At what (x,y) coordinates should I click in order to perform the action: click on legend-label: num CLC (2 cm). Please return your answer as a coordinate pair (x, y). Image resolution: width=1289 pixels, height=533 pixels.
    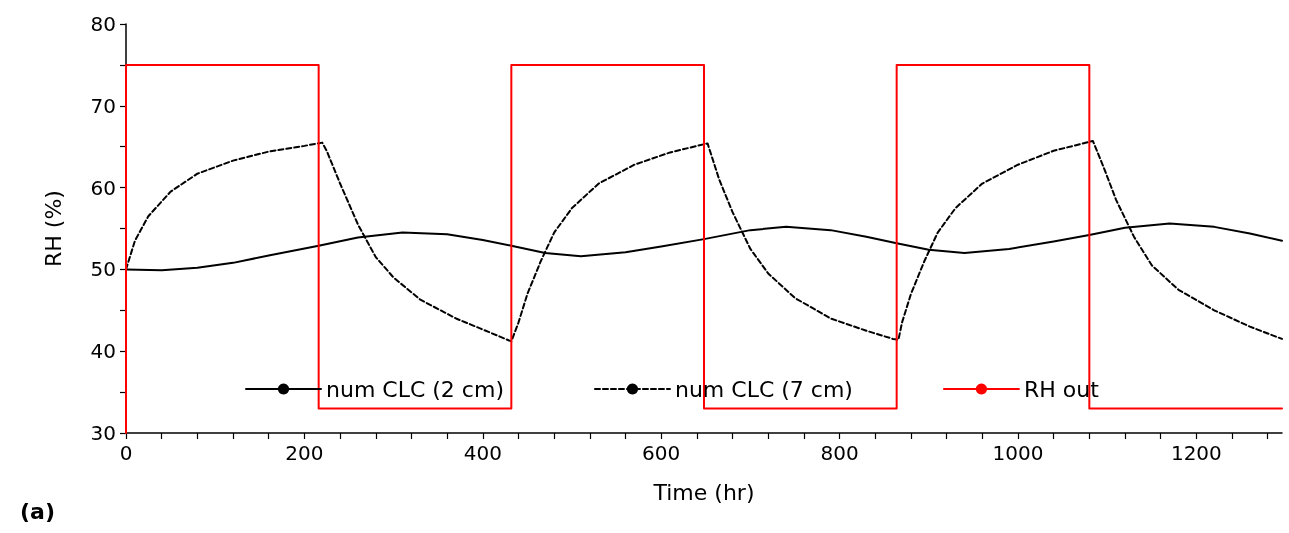
    Looking at the image, I should click on (415, 389).